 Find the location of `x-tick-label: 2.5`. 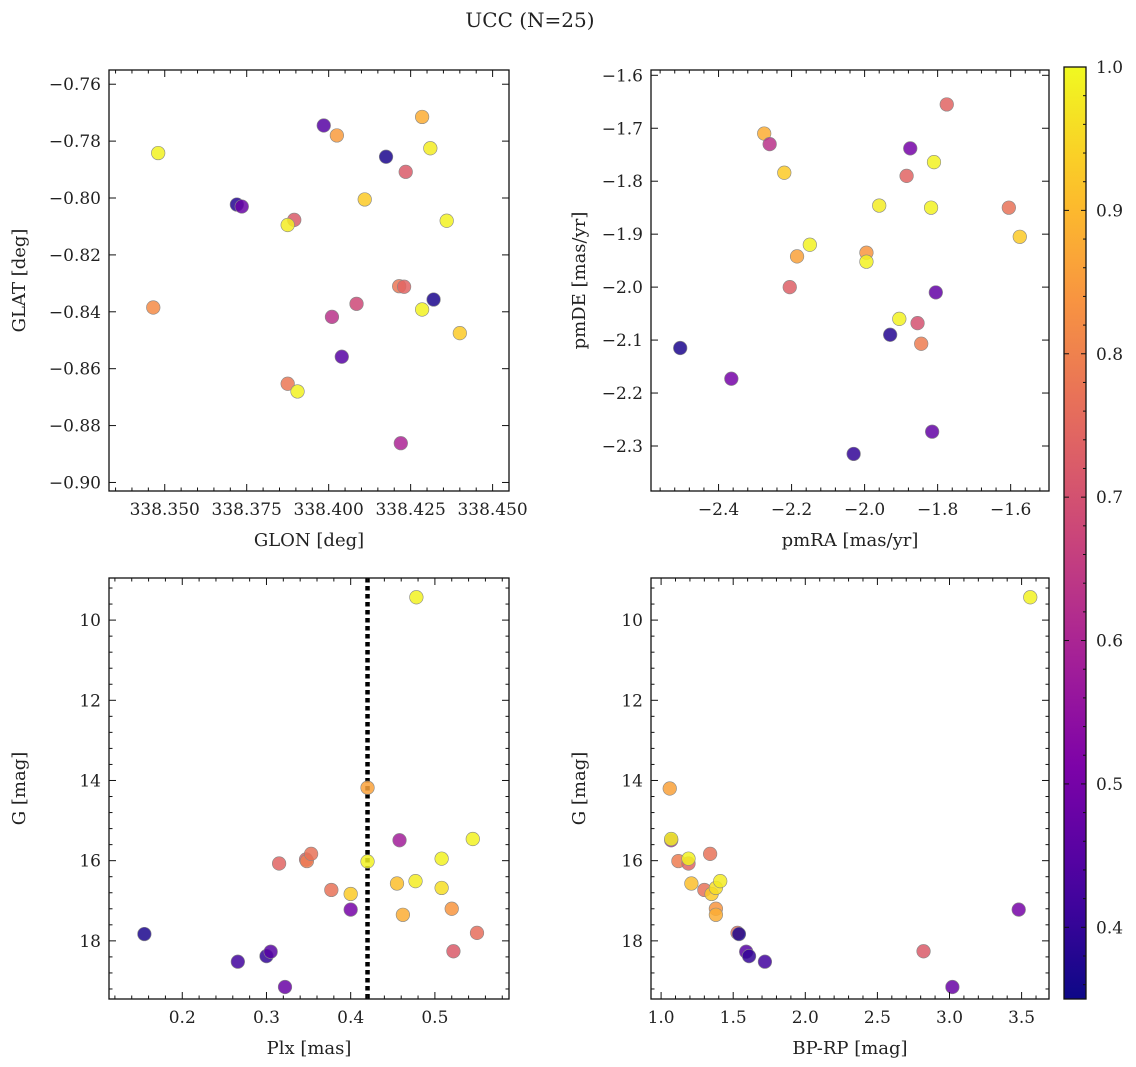

x-tick-label: 2.5 is located at coordinates (877, 1018).